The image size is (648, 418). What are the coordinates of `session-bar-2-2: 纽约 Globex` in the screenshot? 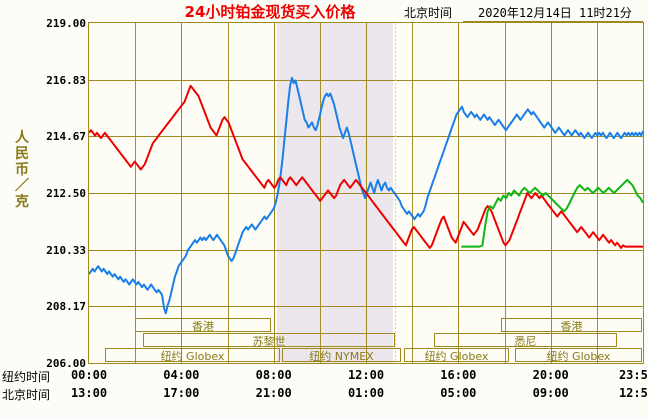 It's located at (456, 355).